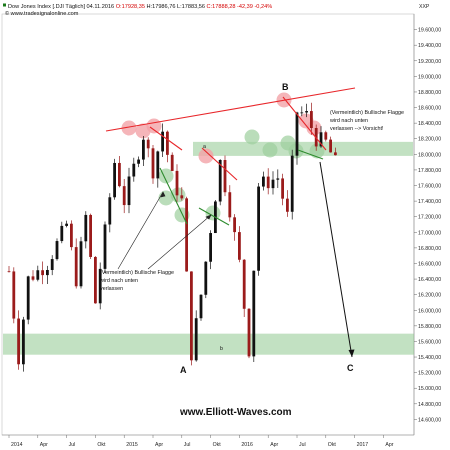  What do you see at coordinates (42, 13) in the screenshot?
I see `header-line-2: © www.tradesignalonline.com` at bounding box center [42, 13].